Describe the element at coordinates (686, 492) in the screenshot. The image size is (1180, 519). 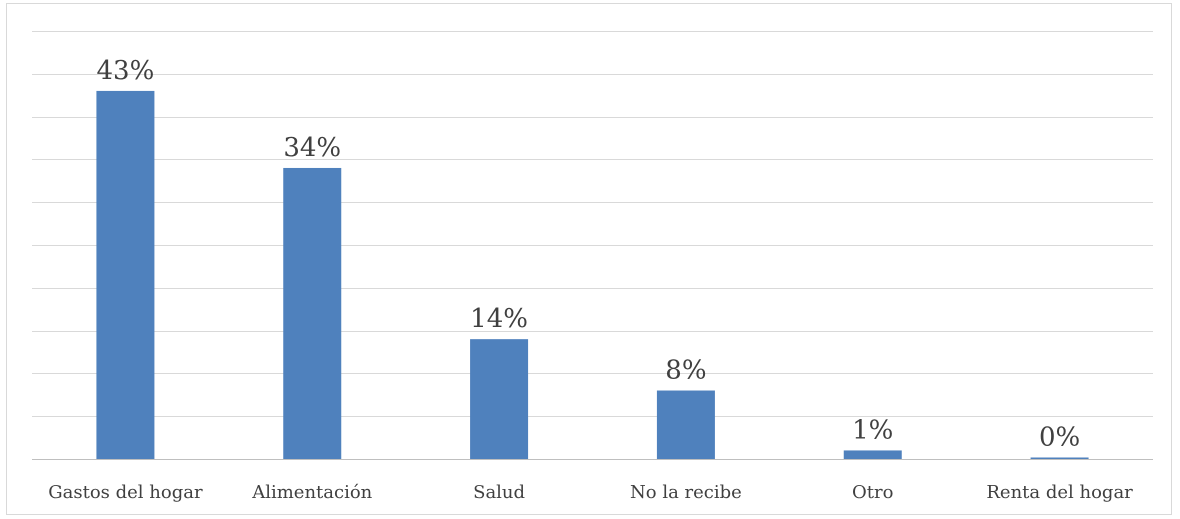
I see `x-tick-label: No la recibe` at that location.